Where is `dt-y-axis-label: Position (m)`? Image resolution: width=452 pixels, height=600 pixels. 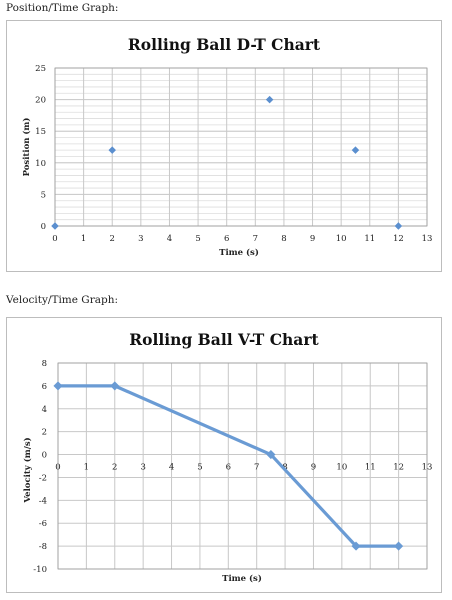
dt-y-axis-label: Position (m) is located at coordinates (26, 147).